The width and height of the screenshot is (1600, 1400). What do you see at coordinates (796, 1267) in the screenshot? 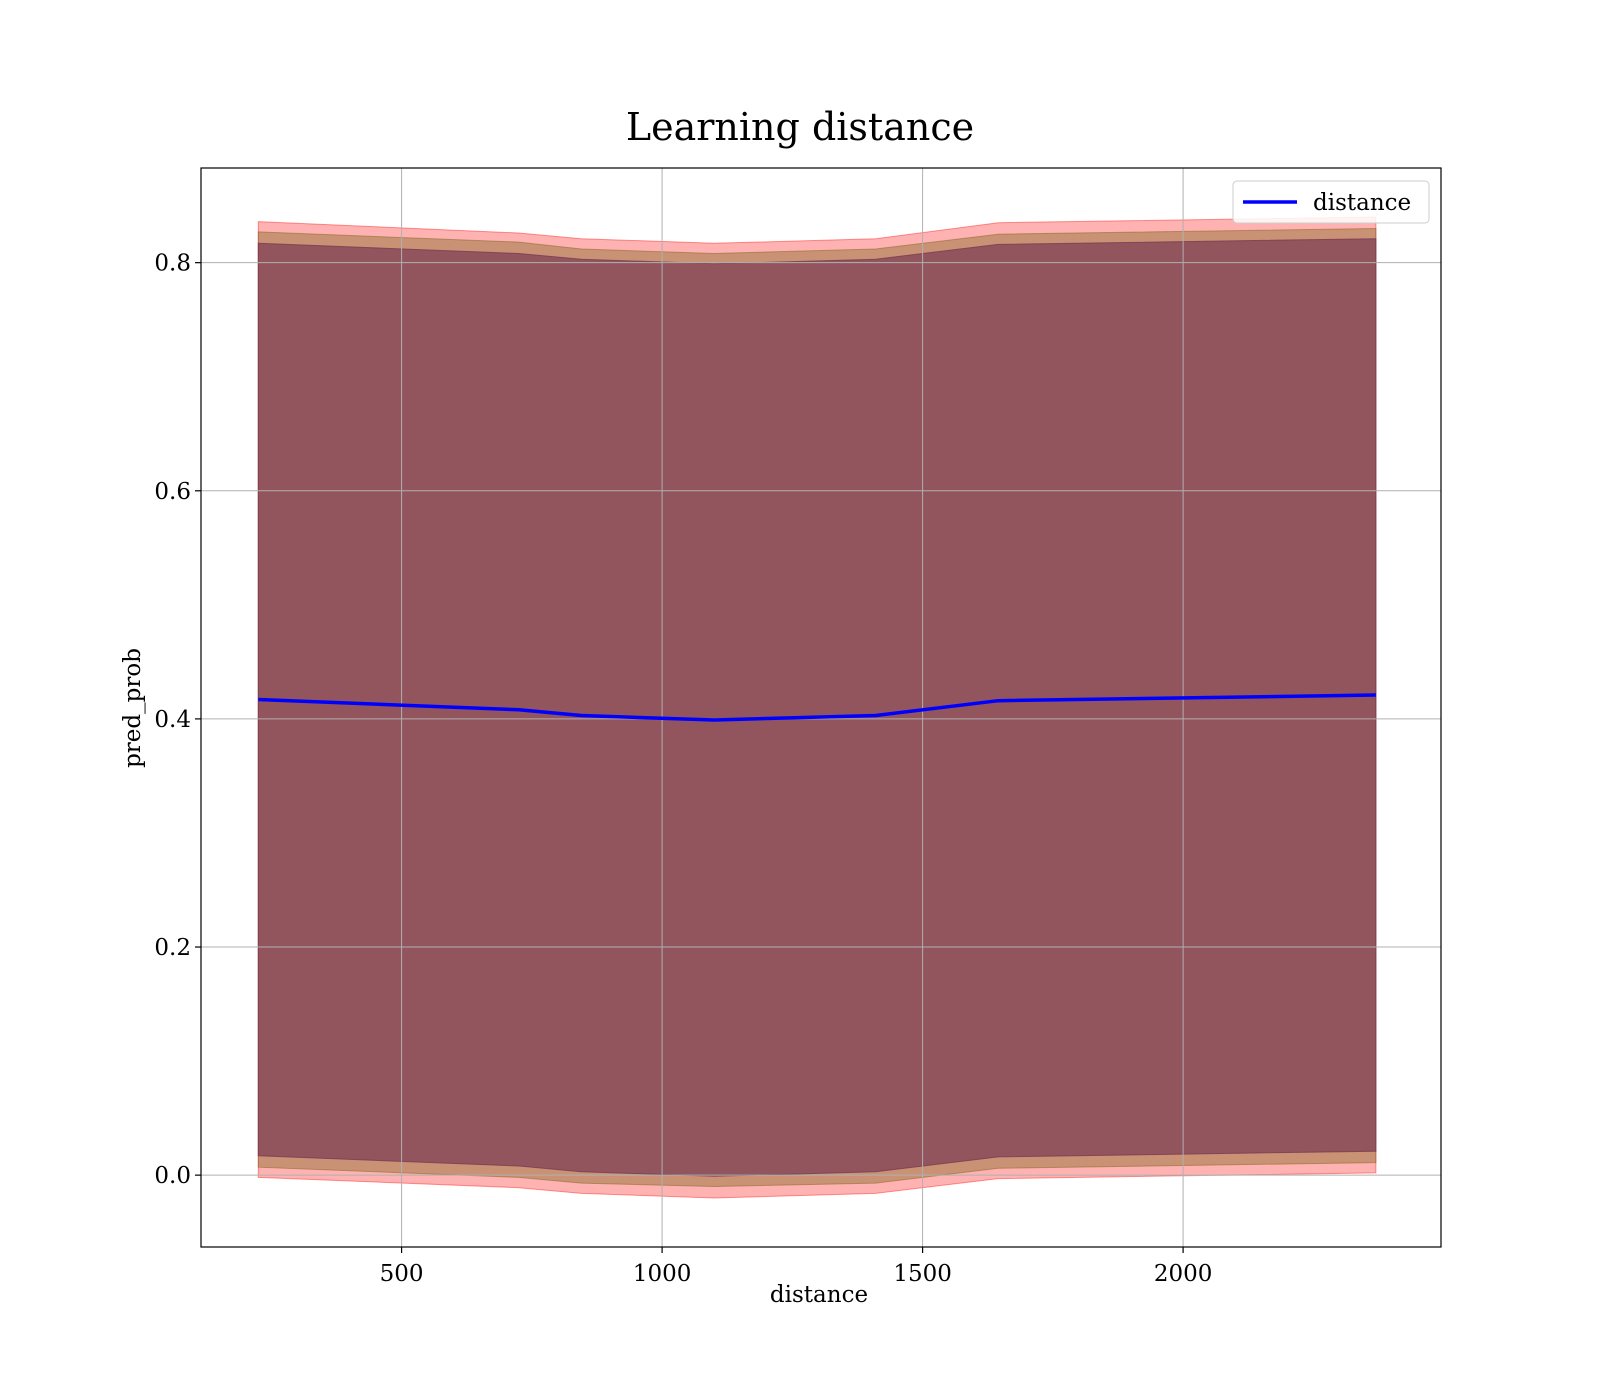
I see `x-axis-ticks: 500 1000 1500 2000` at bounding box center [796, 1267].